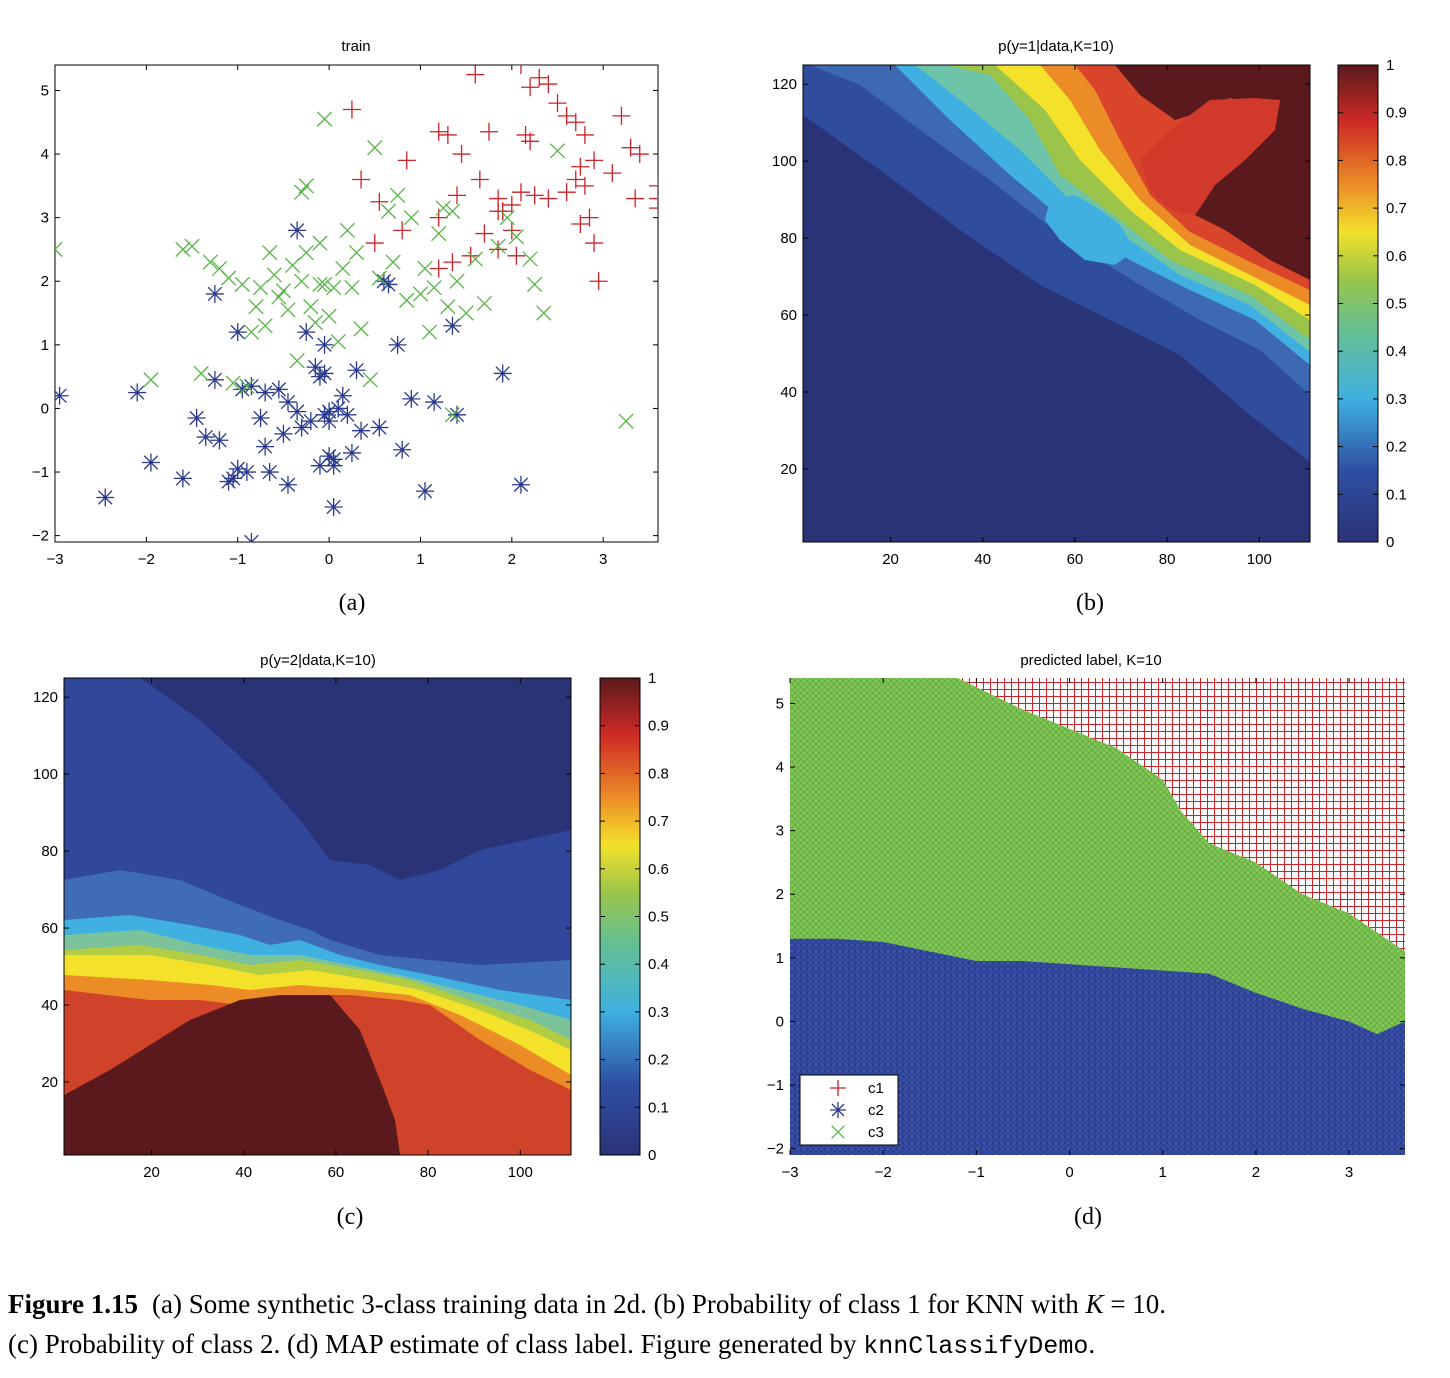  I want to click on y-tick-label: 1, so click(780, 958).